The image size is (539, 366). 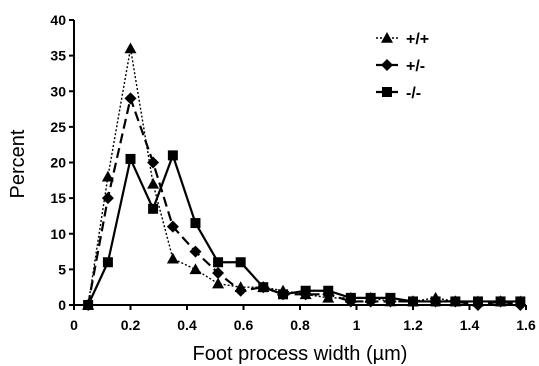 I want to click on legend-item: +/-, so click(x=400, y=66).